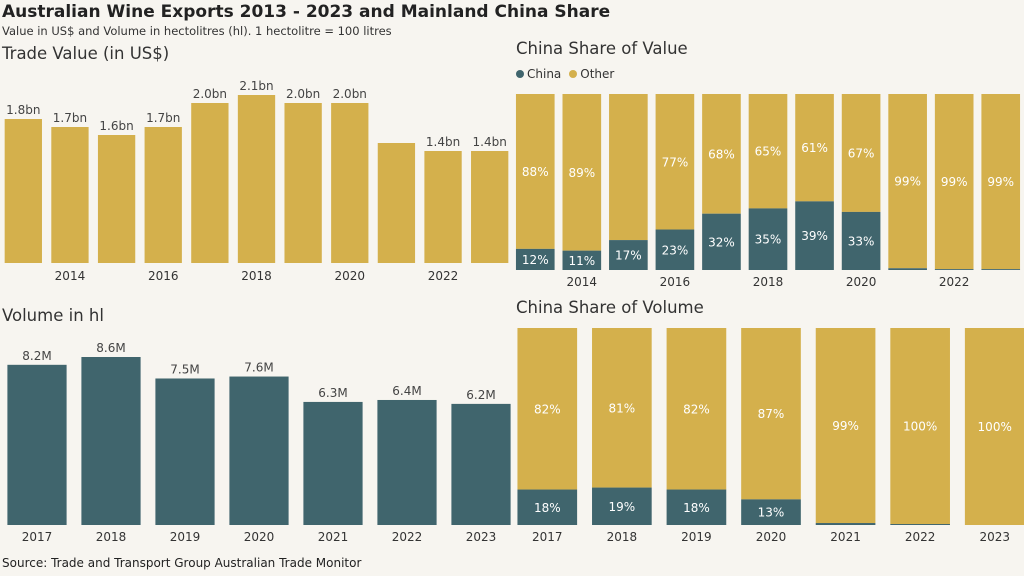 The image size is (1024, 576). I want to click on china-share-volume-bar-china-2019, so click(696, 507).